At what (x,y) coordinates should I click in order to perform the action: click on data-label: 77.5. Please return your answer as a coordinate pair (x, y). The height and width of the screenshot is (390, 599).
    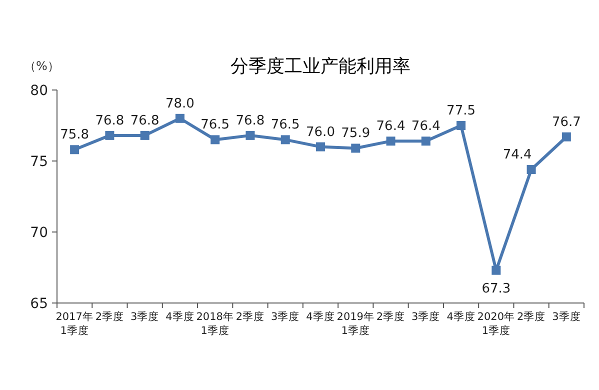
    Looking at the image, I should click on (461, 111).